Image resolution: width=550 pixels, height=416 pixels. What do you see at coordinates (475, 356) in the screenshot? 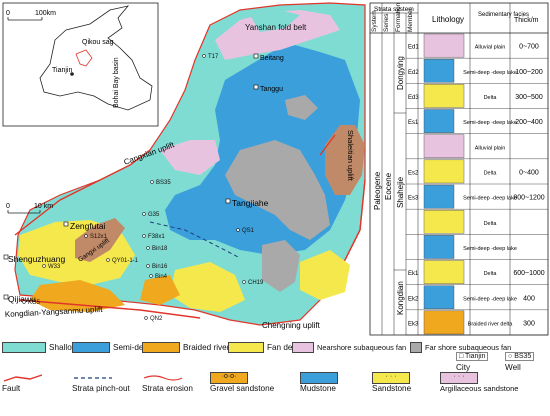
I see `legend-city-sample-text: Tianjin` at bounding box center [475, 356].